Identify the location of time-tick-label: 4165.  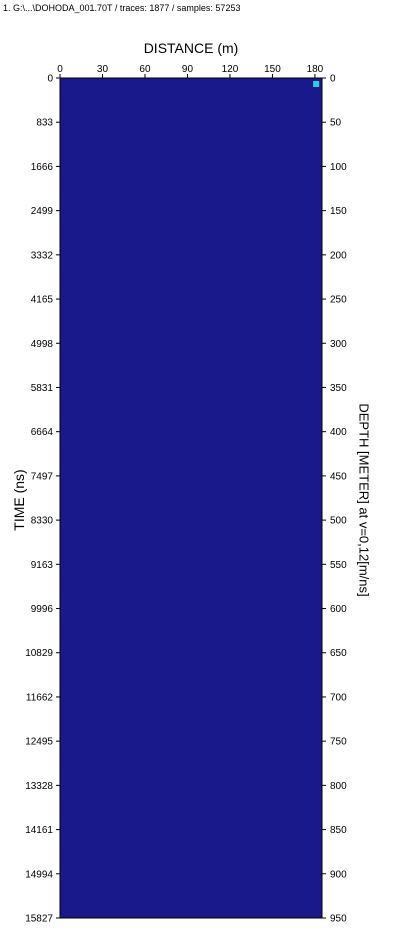
(42, 300).